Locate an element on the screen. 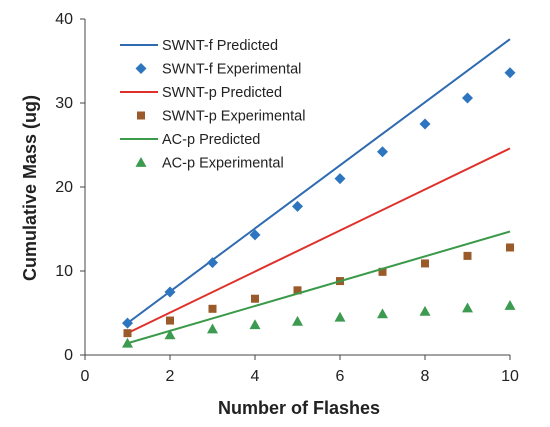  y-tick-label: 30 is located at coordinates (64, 103).